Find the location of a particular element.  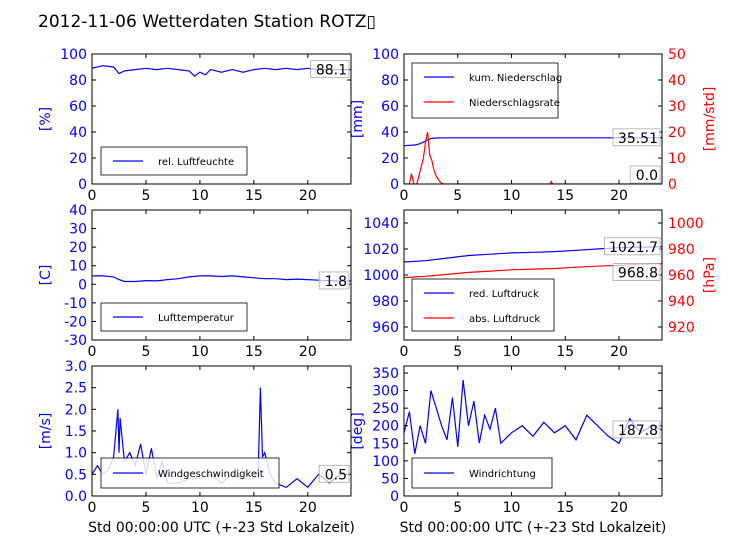

y-tick-label: 1040 is located at coordinates (381, 224).